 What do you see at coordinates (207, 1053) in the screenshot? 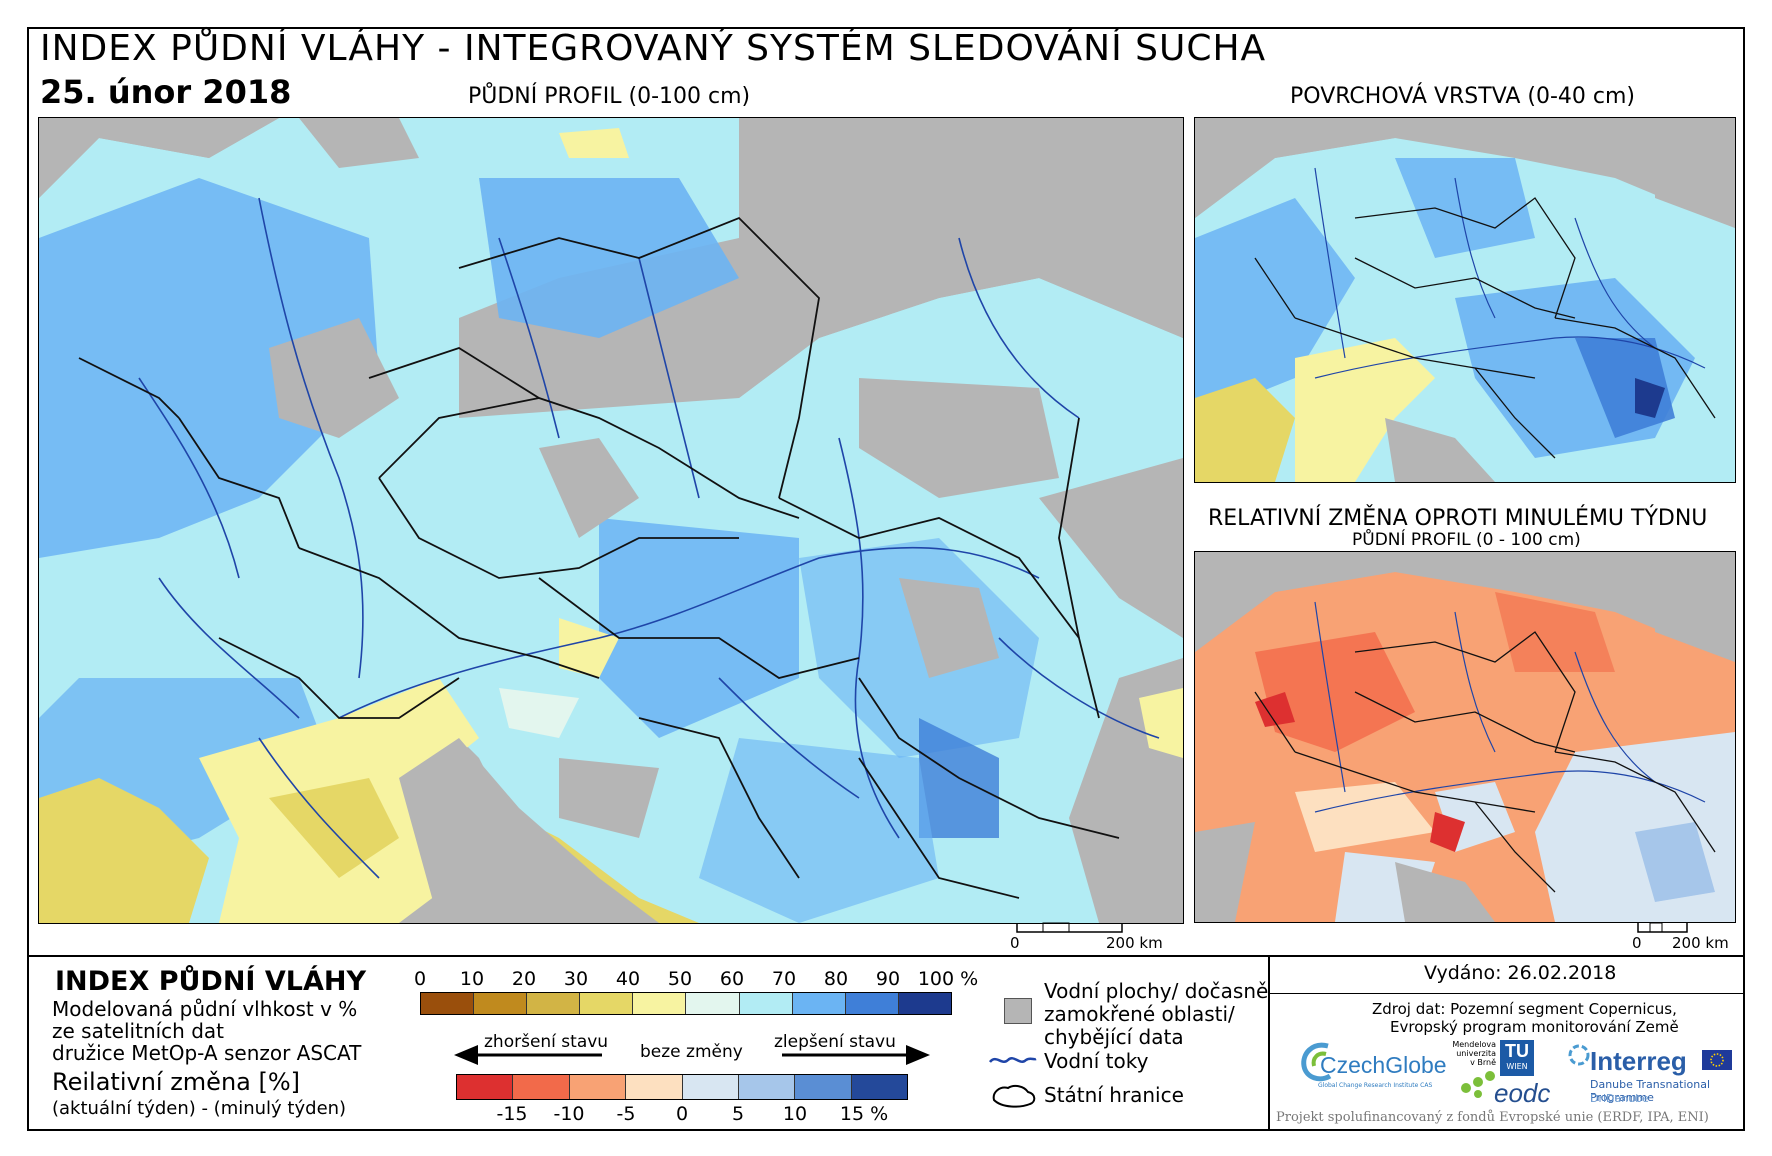
I see `legend-desc-3: družice MetOp-A senzor ASCAT` at bounding box center [207, 1053].